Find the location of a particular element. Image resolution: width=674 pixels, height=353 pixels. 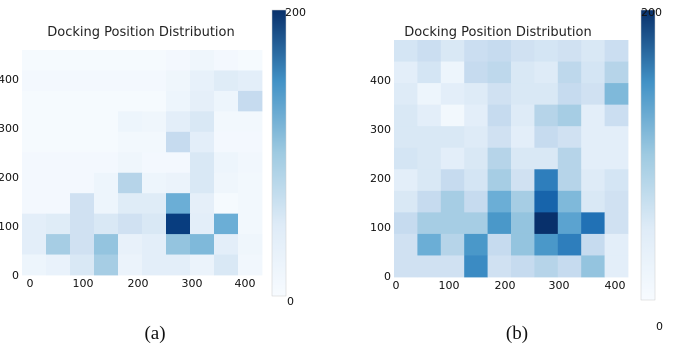

colorbar-max-label-b: 200 is located at coordinates (651, 12).